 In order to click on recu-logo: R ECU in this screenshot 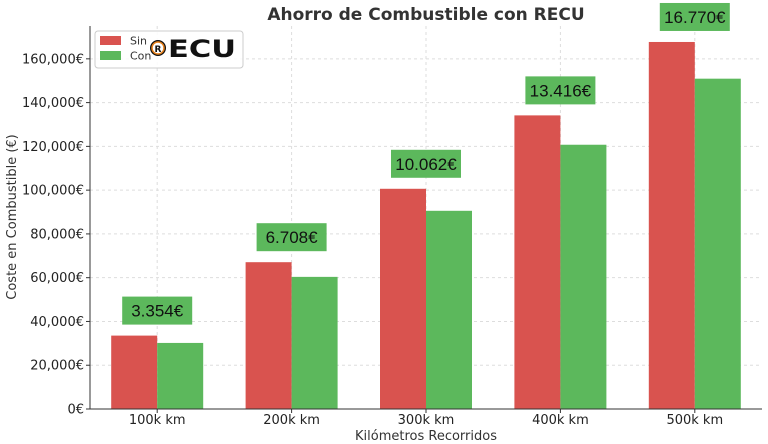, I will do `click(193, 49)`.